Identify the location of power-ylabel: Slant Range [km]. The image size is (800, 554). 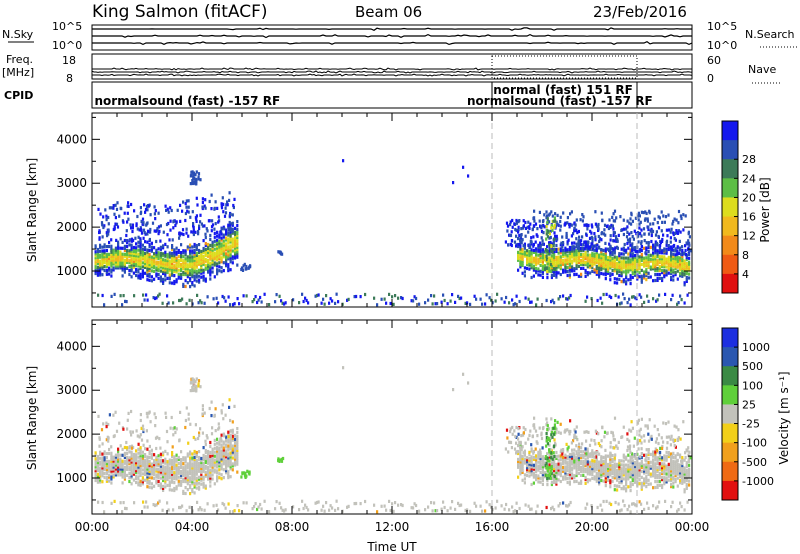
(32, 210).